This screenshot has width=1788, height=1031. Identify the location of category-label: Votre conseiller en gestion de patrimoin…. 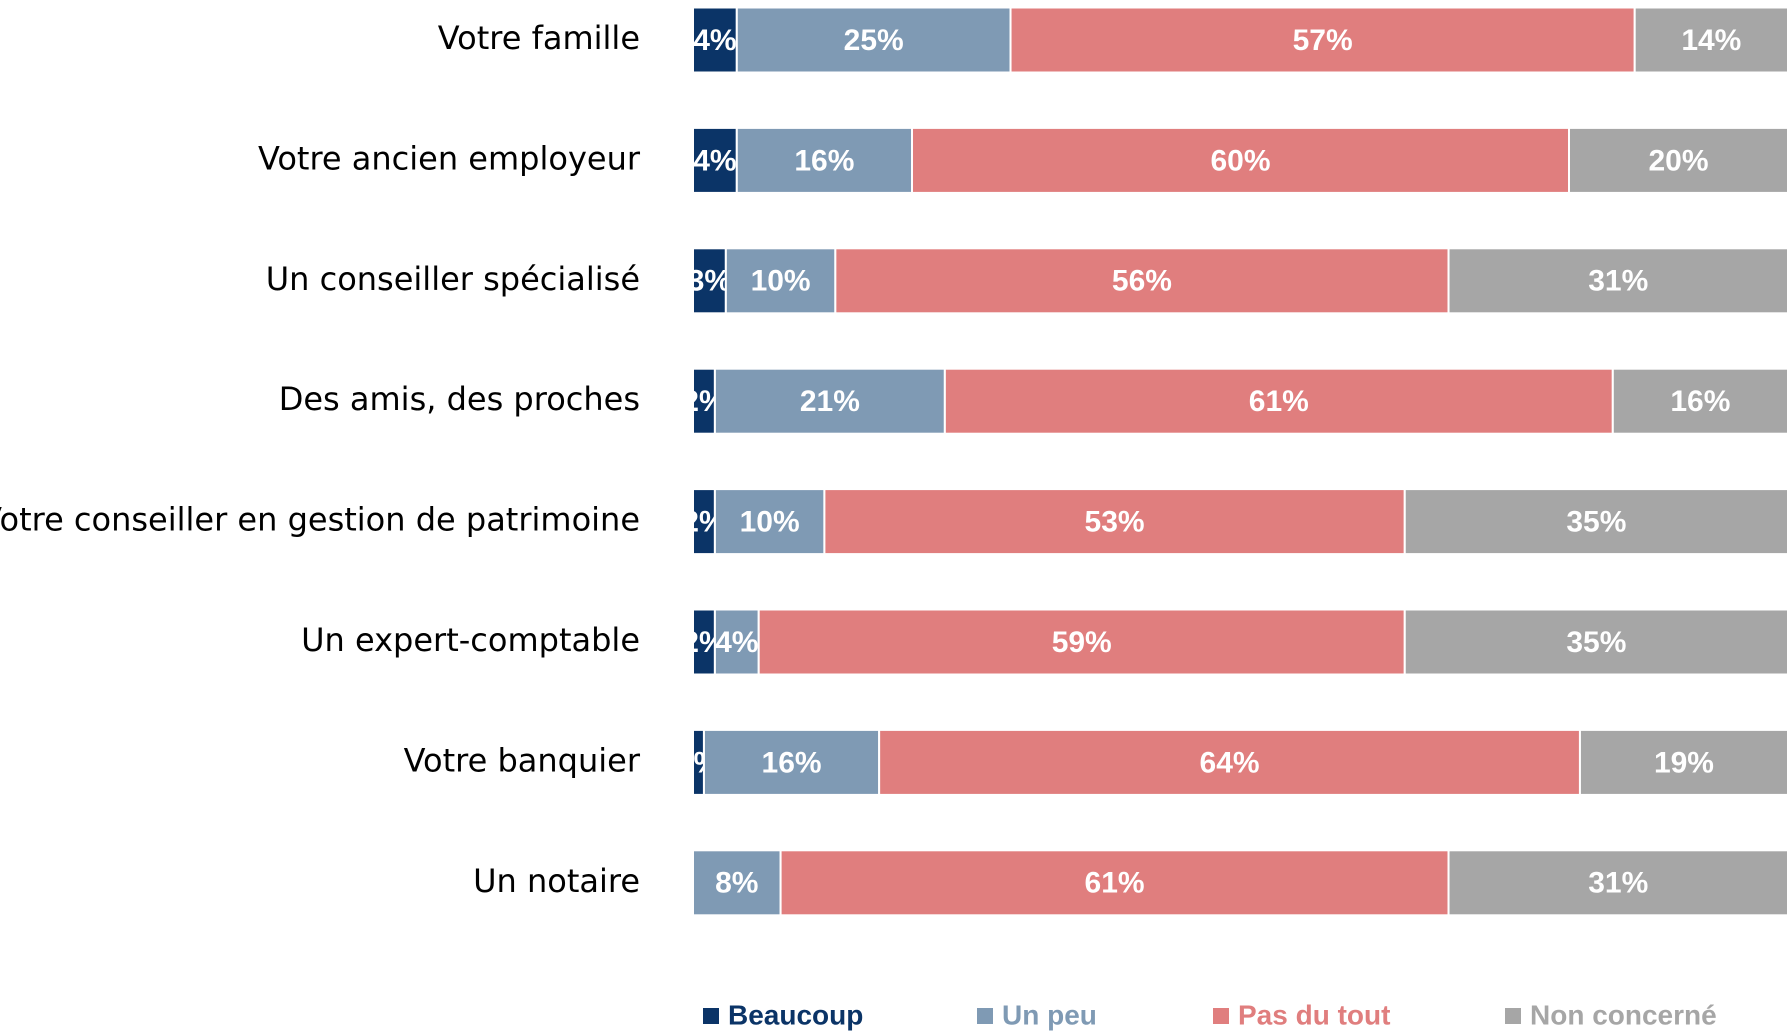
(320, 520).